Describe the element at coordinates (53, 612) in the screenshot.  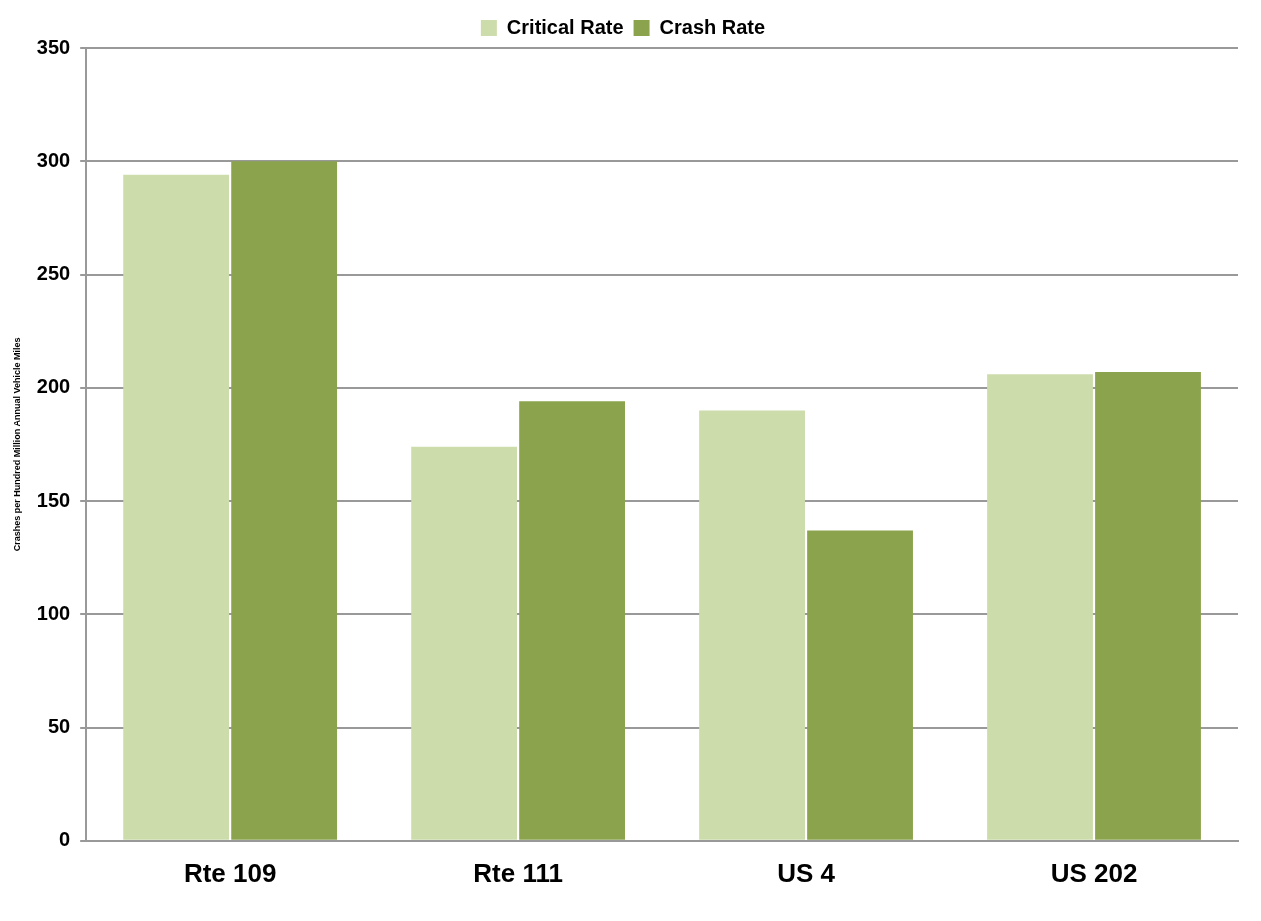
I see `y-tick-label: 100` at that location.